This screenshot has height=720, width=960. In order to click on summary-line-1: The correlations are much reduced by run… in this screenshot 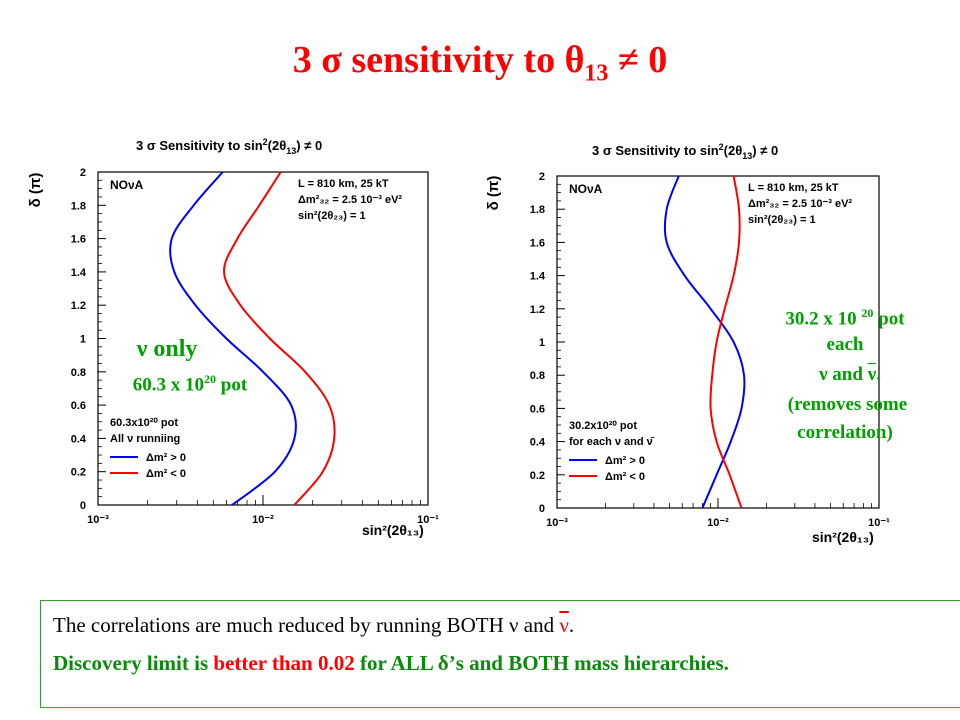, I will do `click(314, 625)`.